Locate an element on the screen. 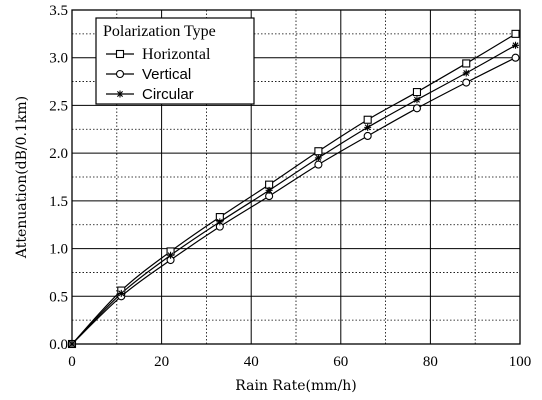 This screenshot has height=400, width=542. x-tick-label: 40 is located at coordinates (251, 362).